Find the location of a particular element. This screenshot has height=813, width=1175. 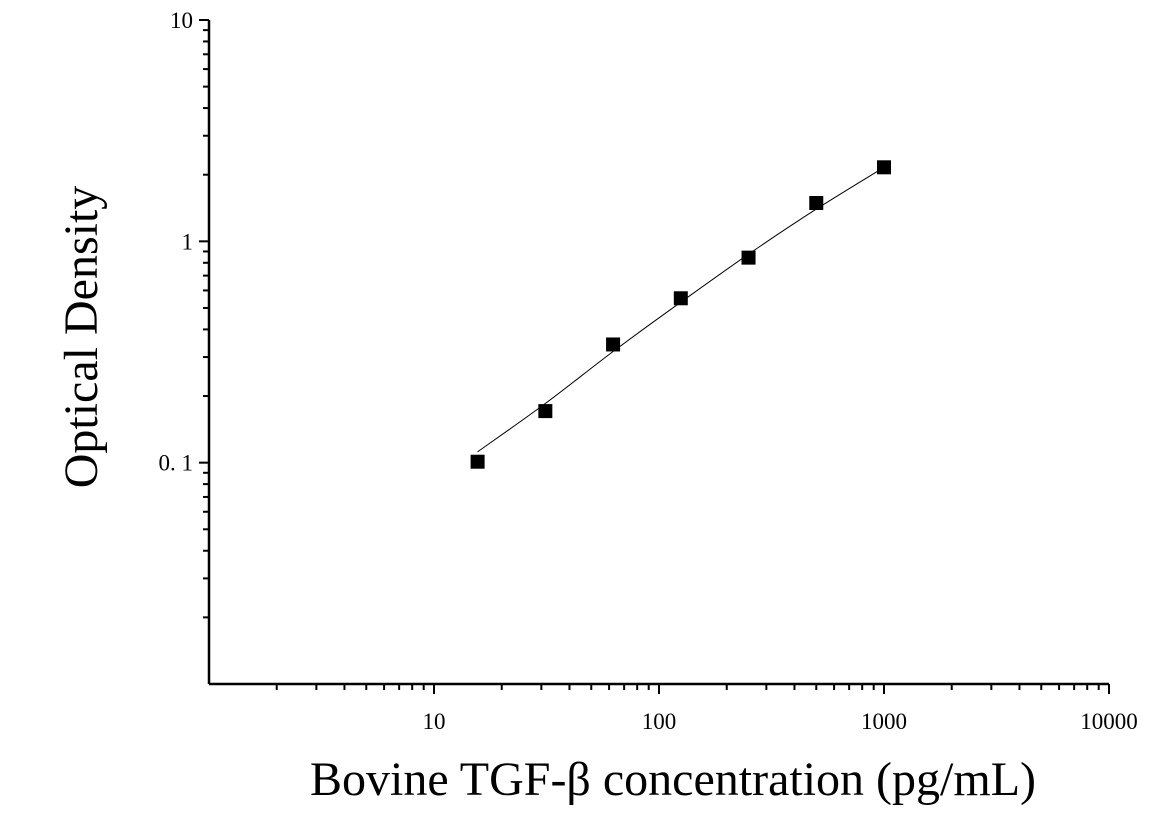

x-tick-label: 10 is located at coordinates (434, 721).